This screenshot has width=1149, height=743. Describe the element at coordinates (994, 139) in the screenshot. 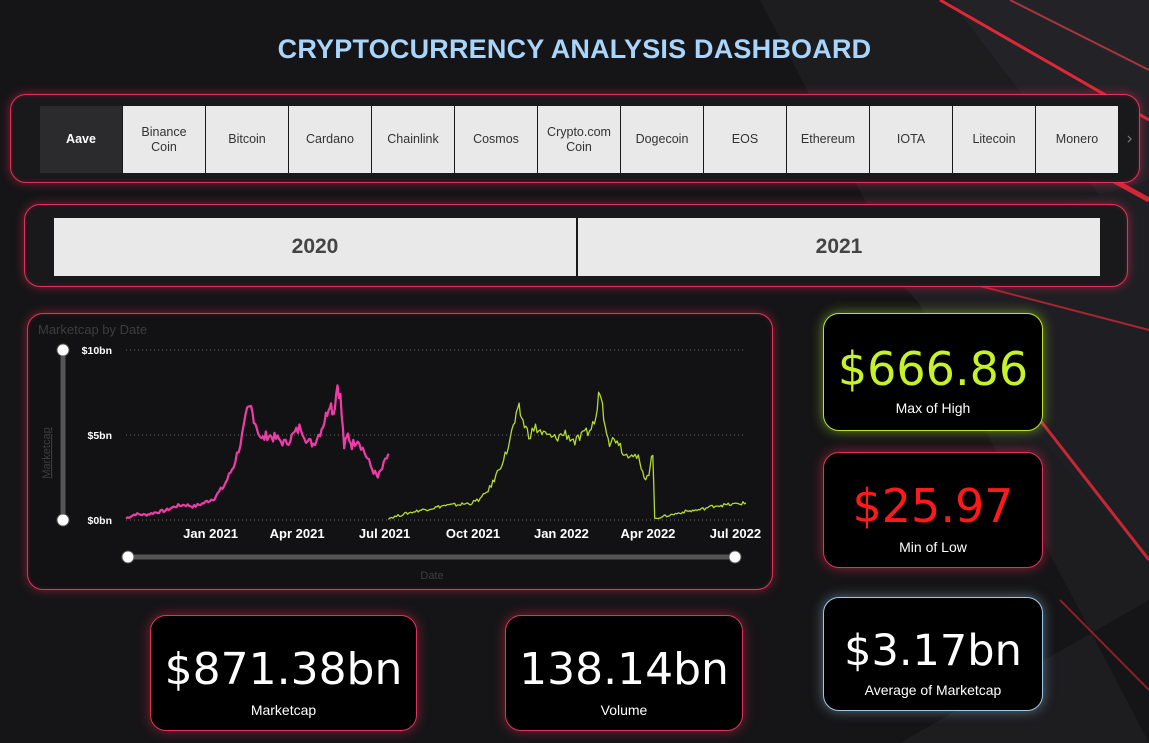

I see `coin-button-litecoin: Litecoin` at that location.